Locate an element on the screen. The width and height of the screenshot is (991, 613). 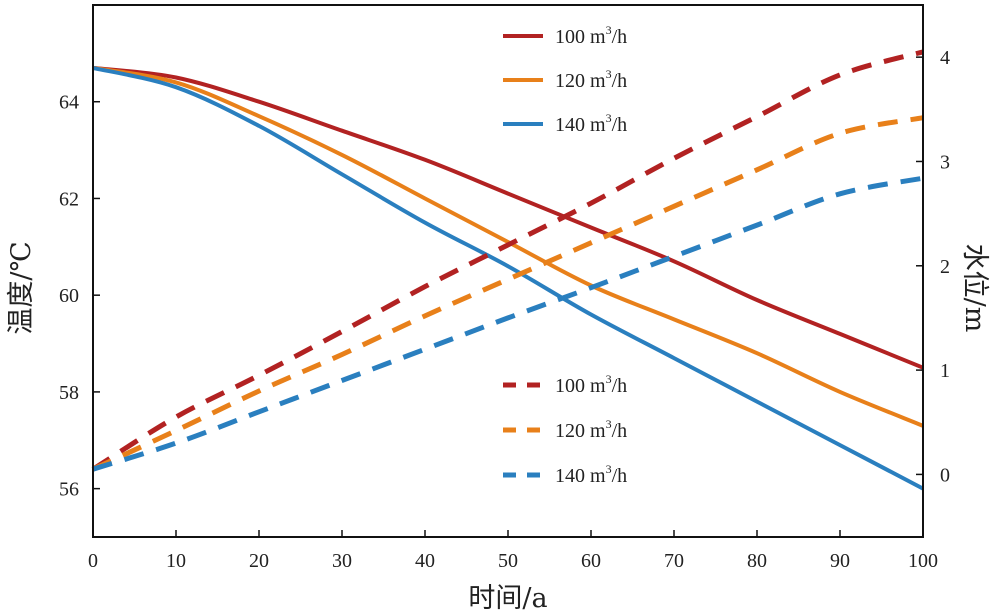
legend-item-solid-2: 140 m3/h is located at coordinates (565, 123).